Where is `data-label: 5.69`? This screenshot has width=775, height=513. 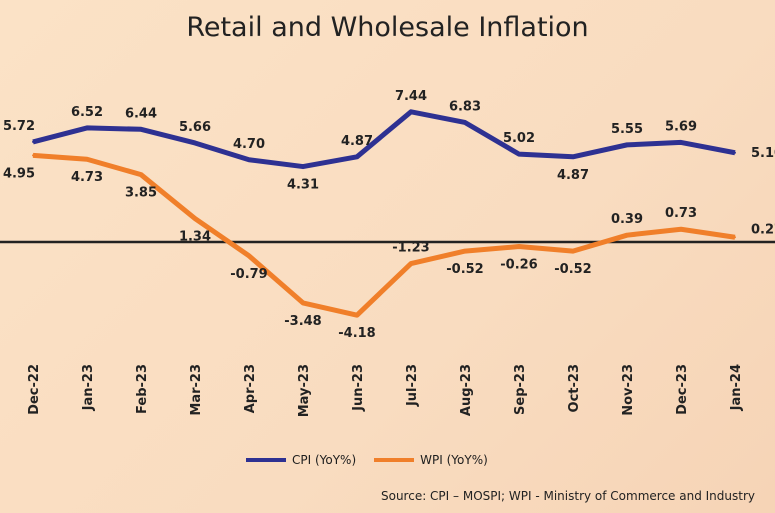 data-label: 5.69 is located at coordinates (681, 126).